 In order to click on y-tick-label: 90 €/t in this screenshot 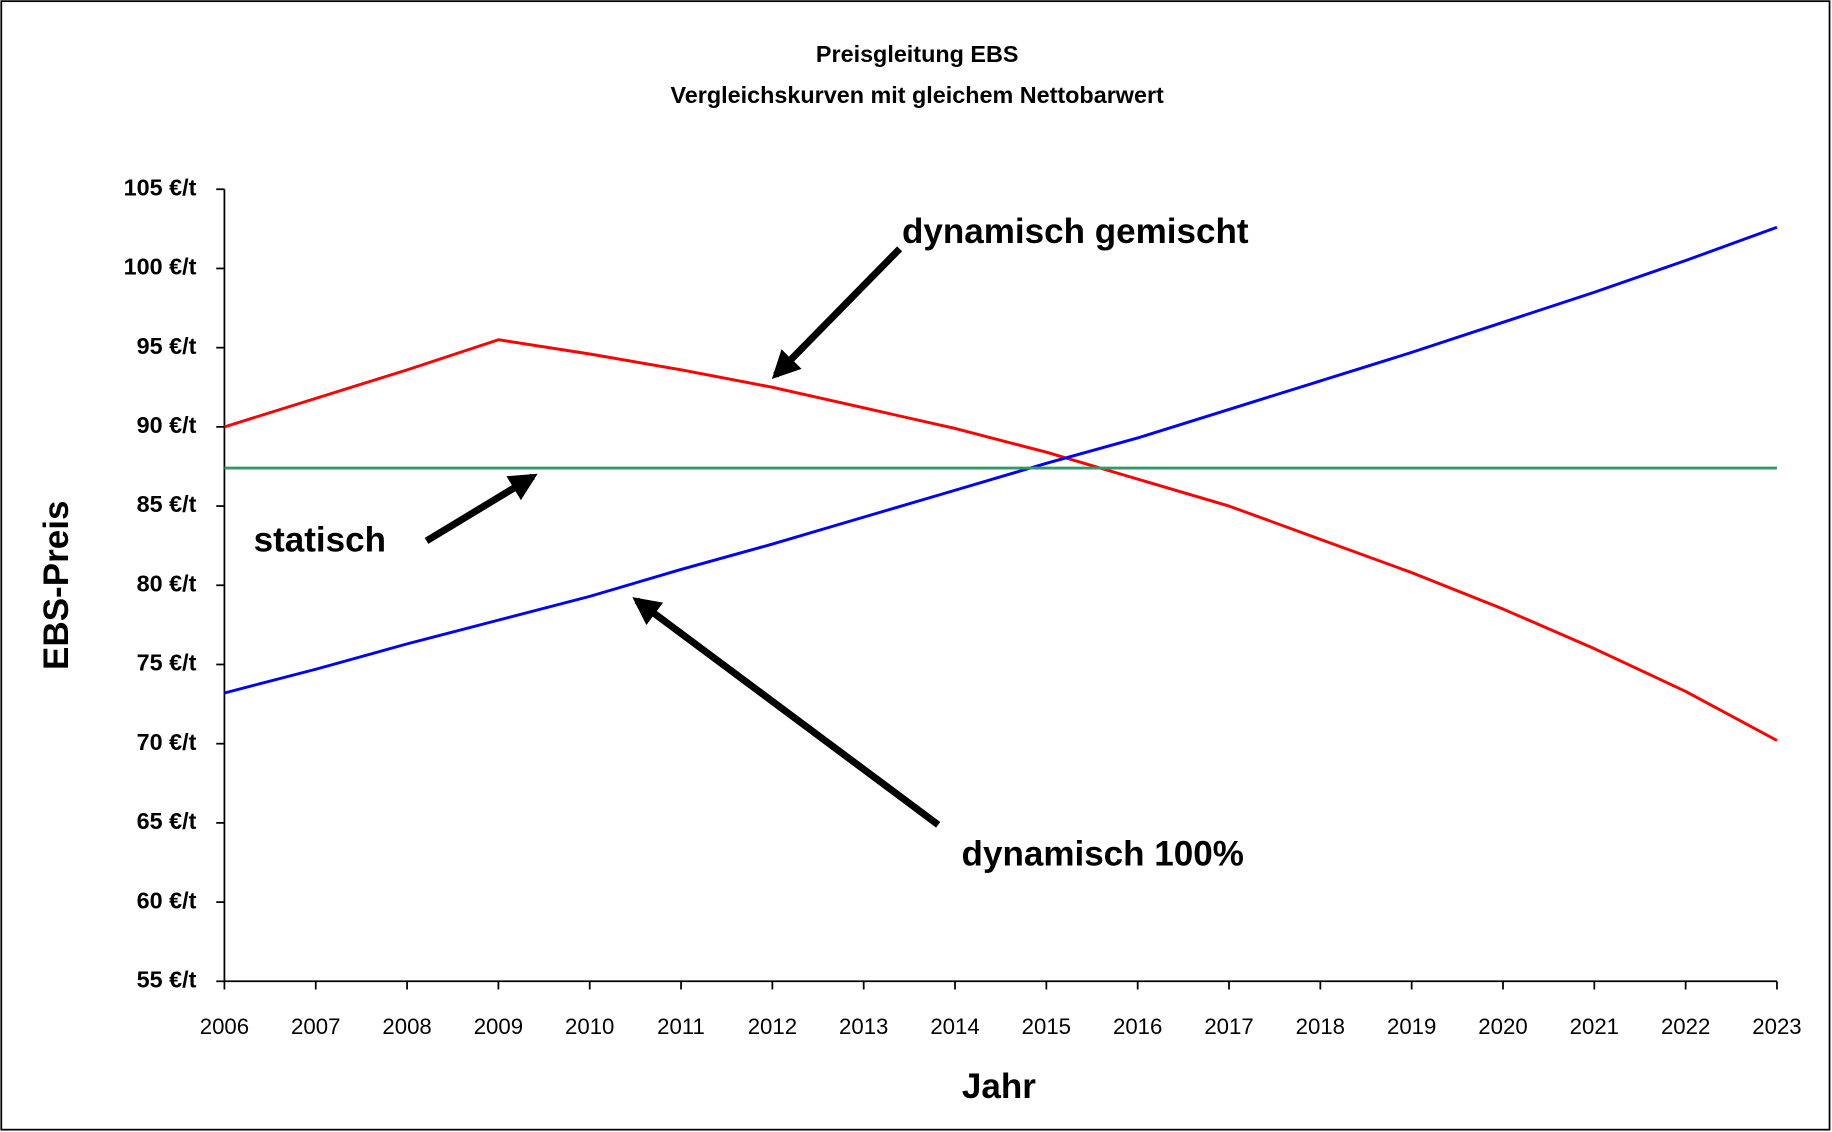, I will do `click(167, 425)`.